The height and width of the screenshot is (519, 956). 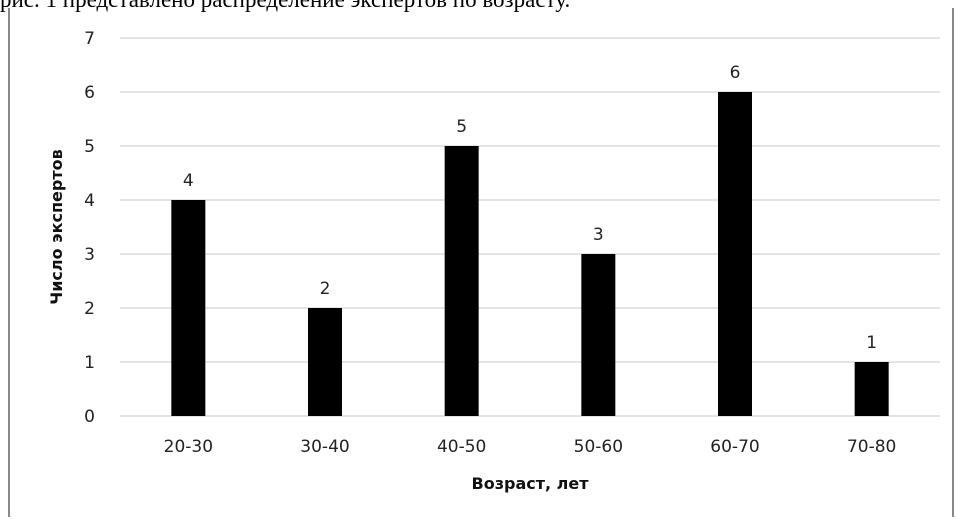 What do you see at coordinates (461, 447) in the screenshot?
I see `x-tick-label: 40-50` at bounding box center [461, 447].